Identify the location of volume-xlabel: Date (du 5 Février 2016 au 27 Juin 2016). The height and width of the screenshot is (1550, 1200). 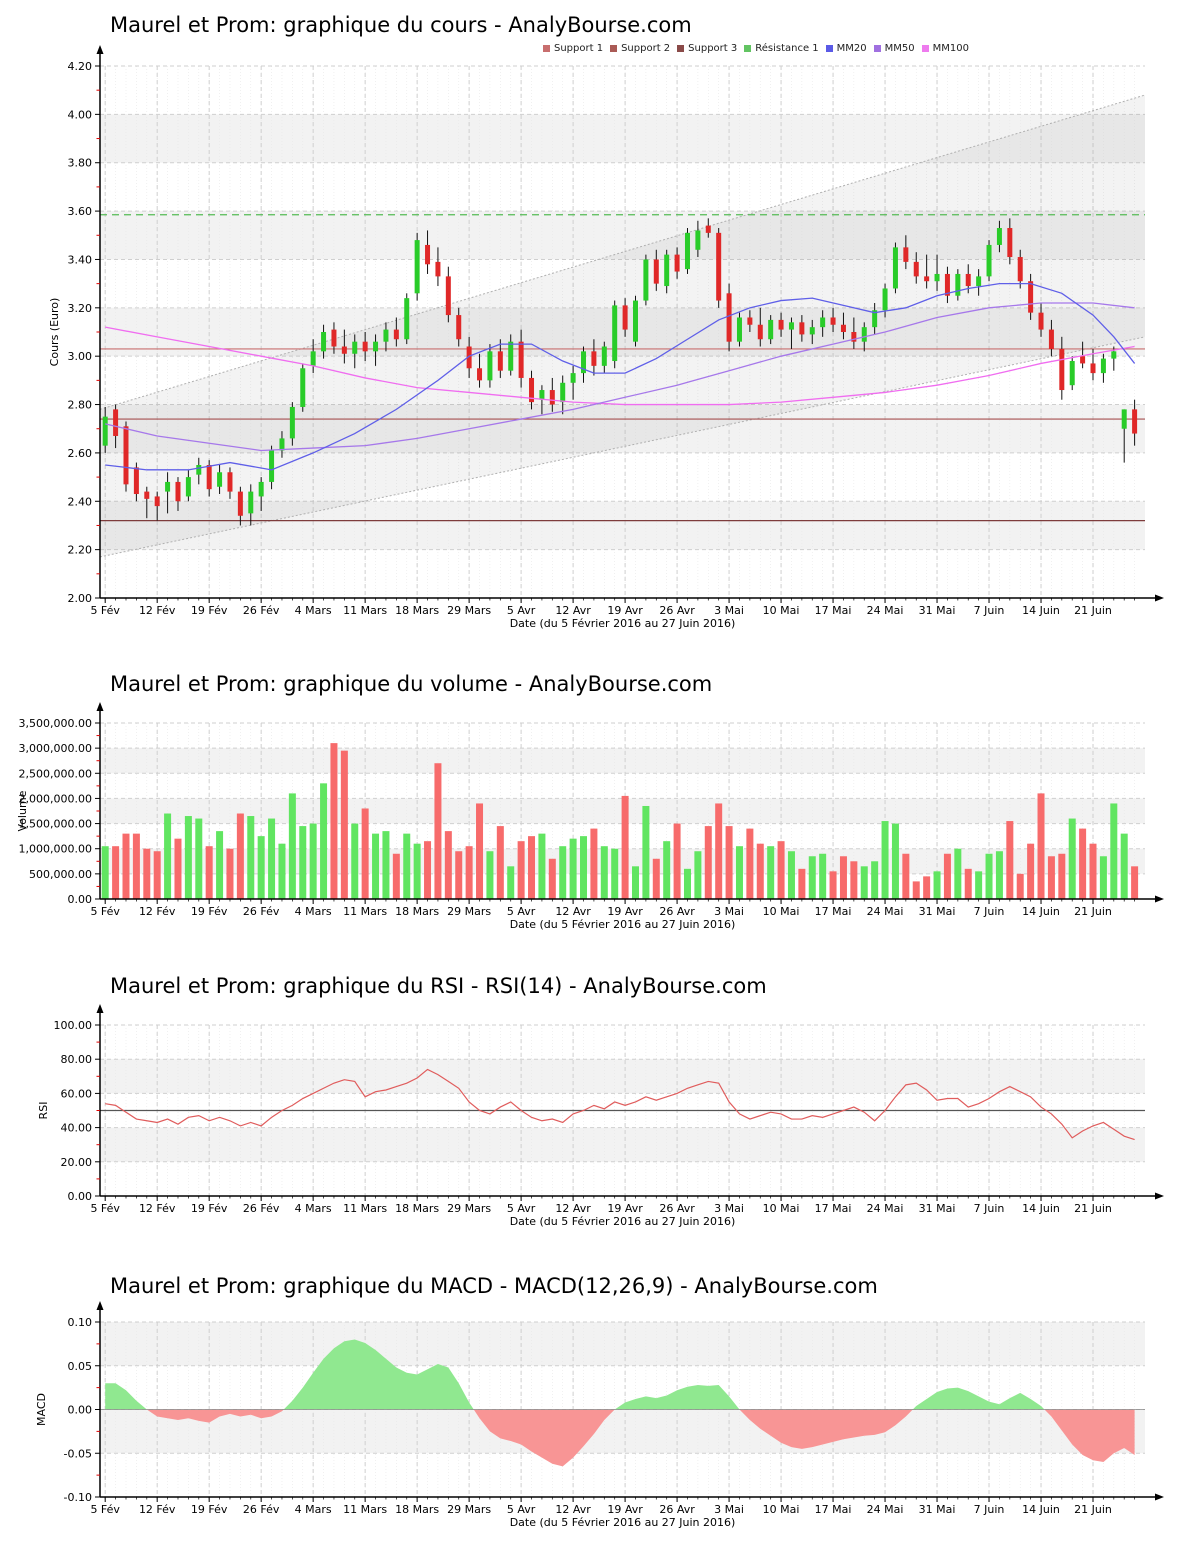
(623, 924).